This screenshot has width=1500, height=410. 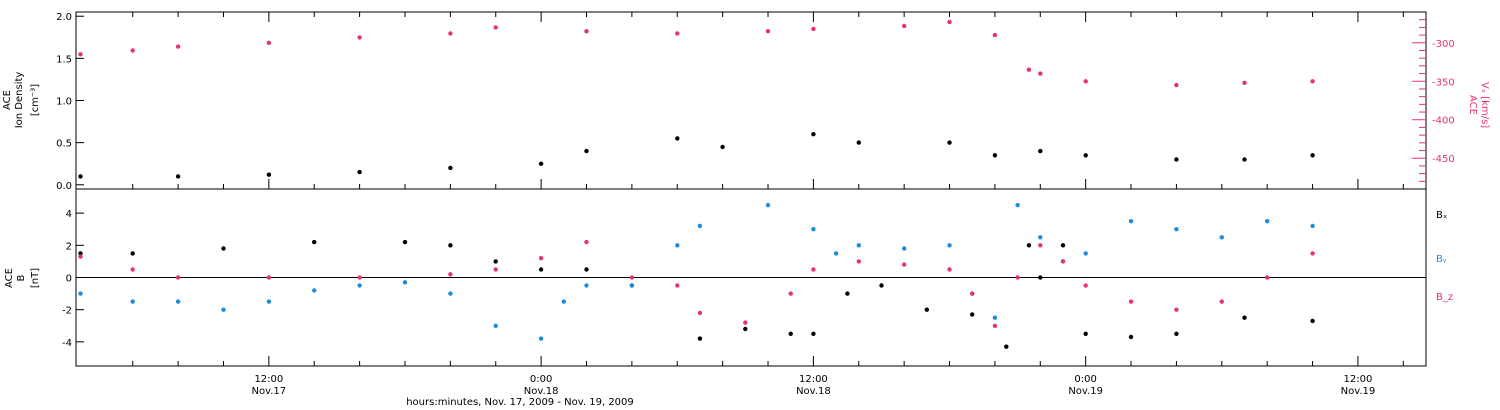 What do you see at coordinates (21, 277) in the screenshot?
I see `field-axis-label-line2: B` at bounding box center [21, 277].